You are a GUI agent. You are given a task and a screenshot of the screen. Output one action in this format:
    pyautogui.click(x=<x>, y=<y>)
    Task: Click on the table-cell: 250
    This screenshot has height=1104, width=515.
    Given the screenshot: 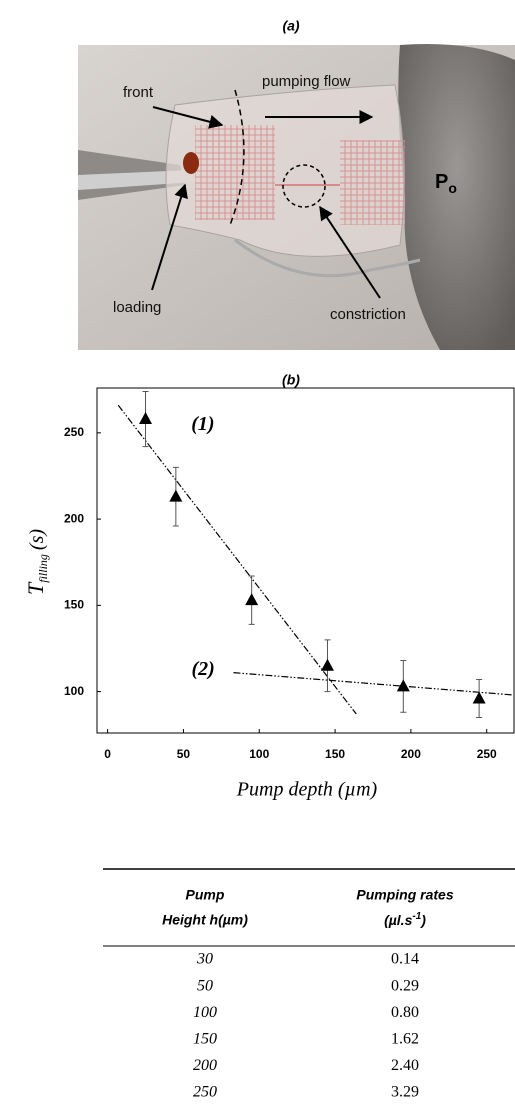 What is the action you would take?
    pyautogui.click(x=205, y=1092)
    